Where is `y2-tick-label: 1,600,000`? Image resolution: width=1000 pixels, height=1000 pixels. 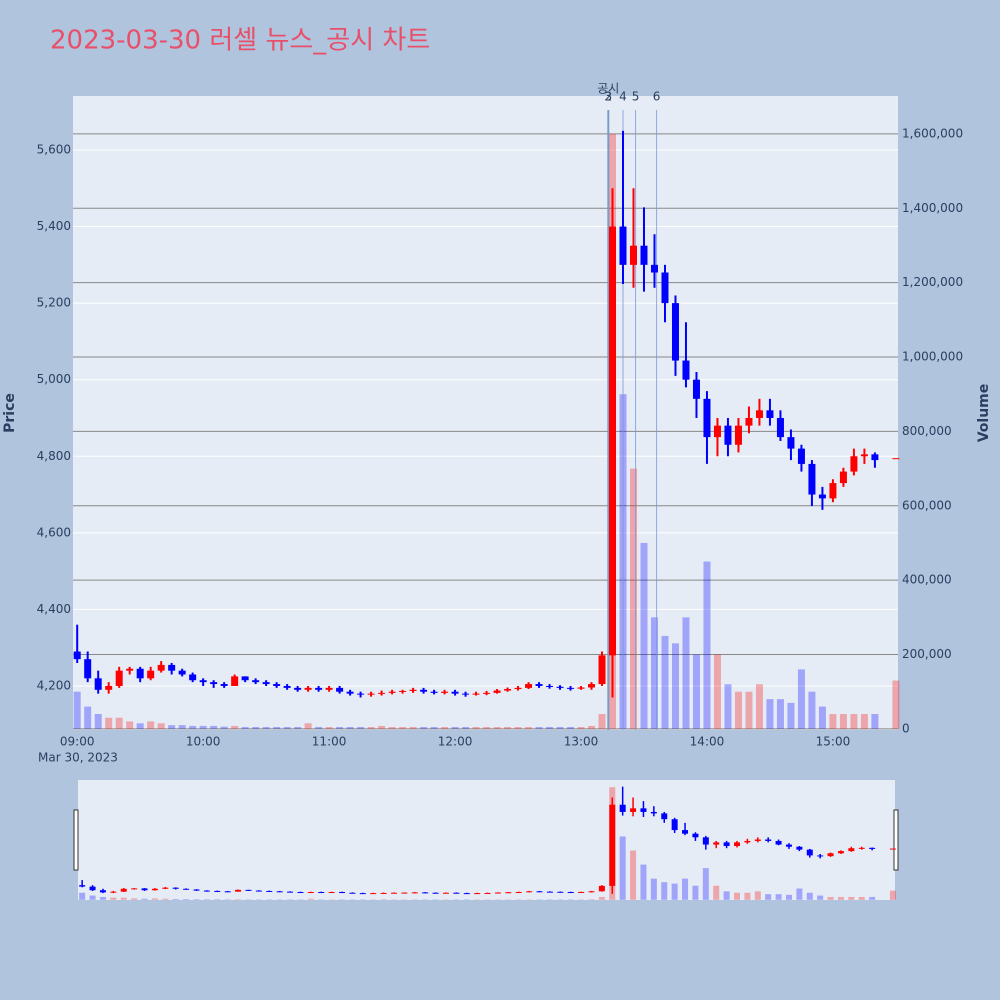
y2-tick-label: 1,600,000 is located at coordinates (932, 133).